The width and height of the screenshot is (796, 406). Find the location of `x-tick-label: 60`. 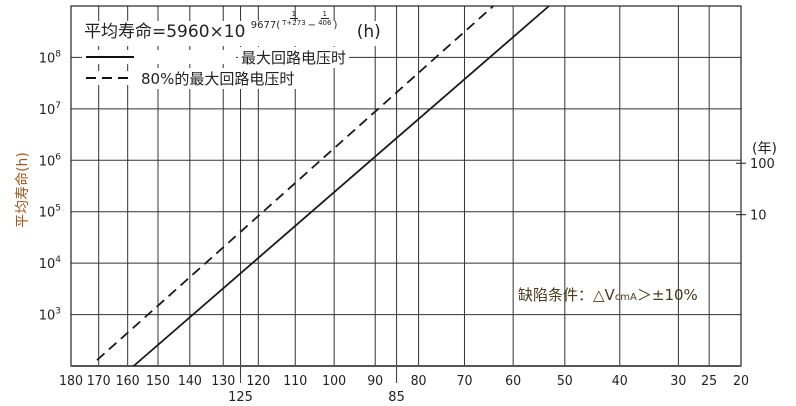

x-tick-label: 60 is located at coordinates (513, 381).